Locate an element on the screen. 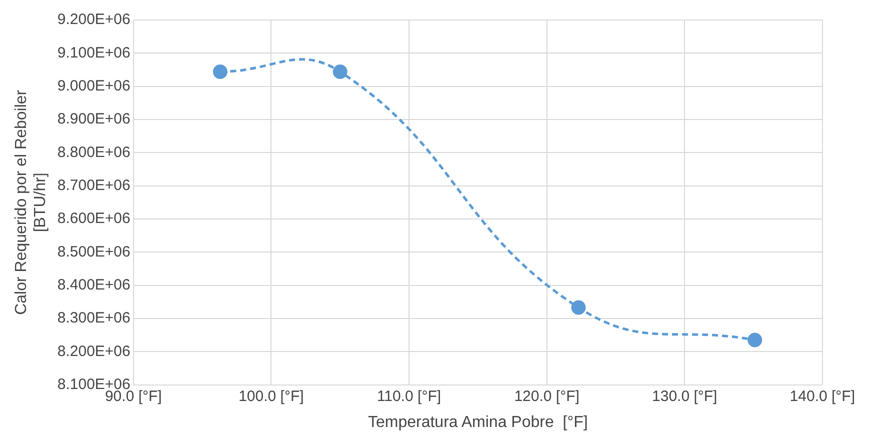 Image resolution: width=869 pixels, height=446 pixels. y-tick-label: 8.900E+06 is located at coordinates (93, 119).